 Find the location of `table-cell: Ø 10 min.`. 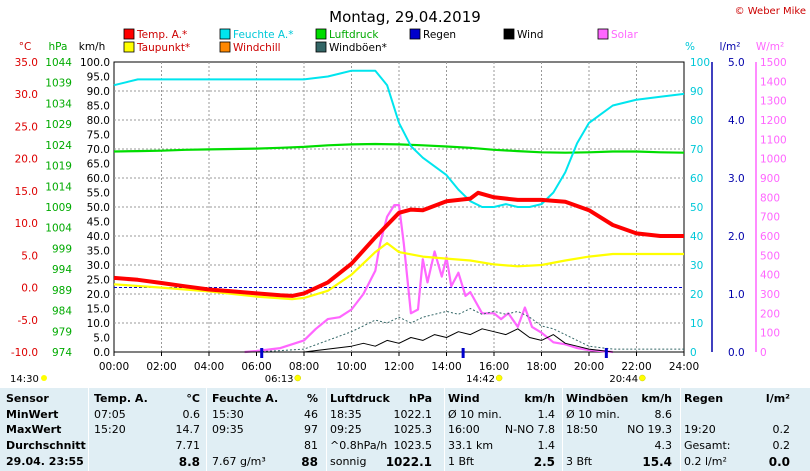

table-cell: Ø 10 min. is located at coordinates (475, 414).